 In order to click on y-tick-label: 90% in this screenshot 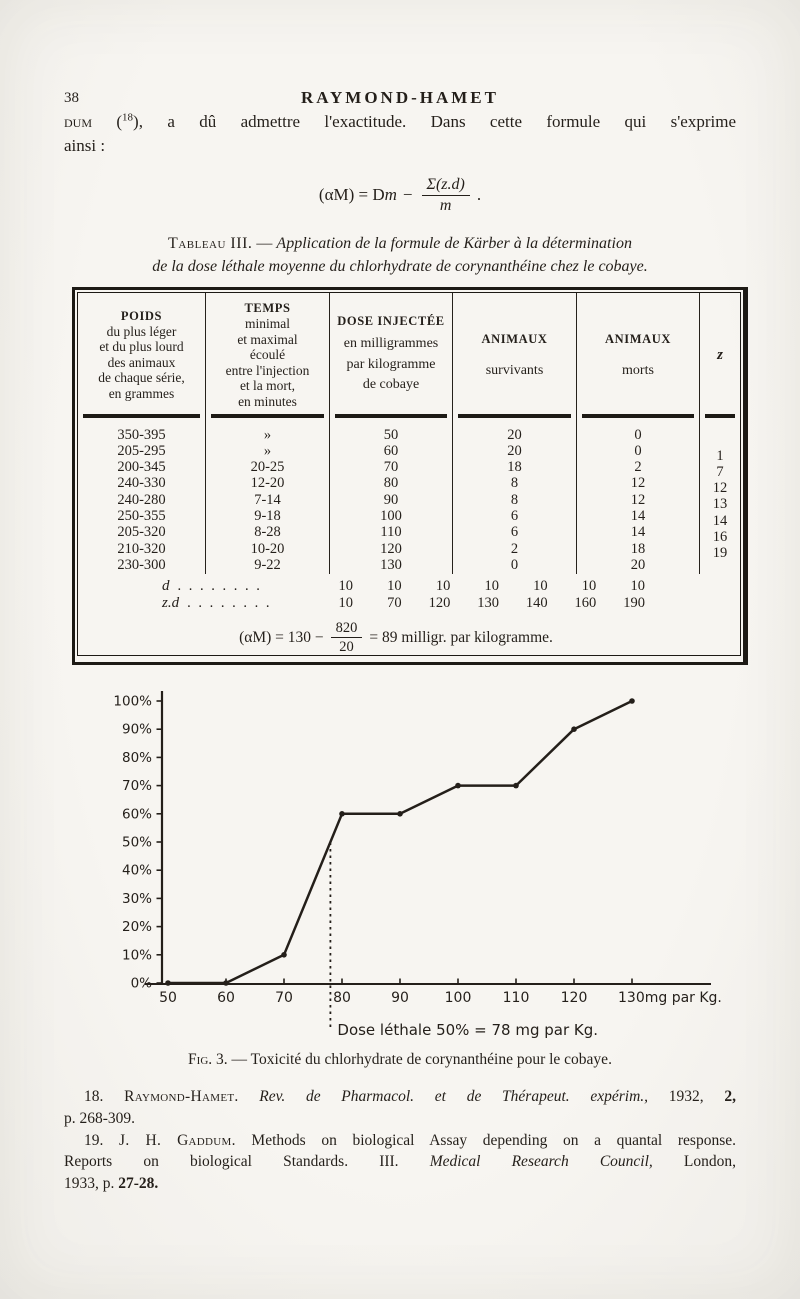, I will do `click(137, 730)`.